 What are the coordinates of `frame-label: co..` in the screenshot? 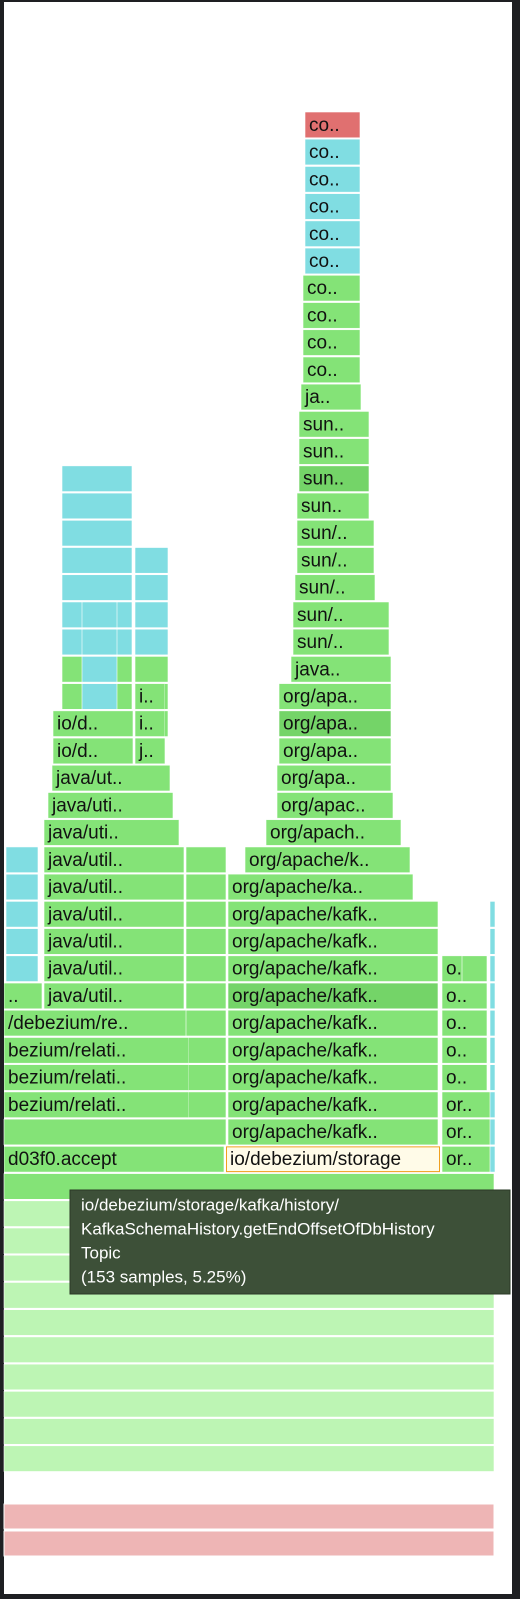 It's located at (324, 261).